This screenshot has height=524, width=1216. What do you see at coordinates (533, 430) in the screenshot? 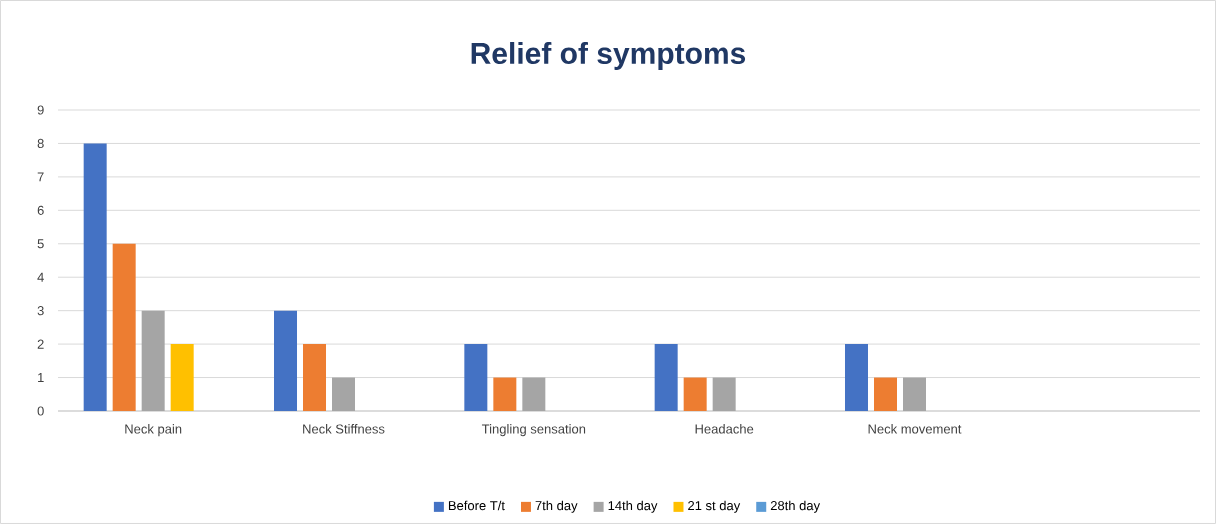
I see `x-tick-label: Tingling sensation` at bounding box center [533, 430].